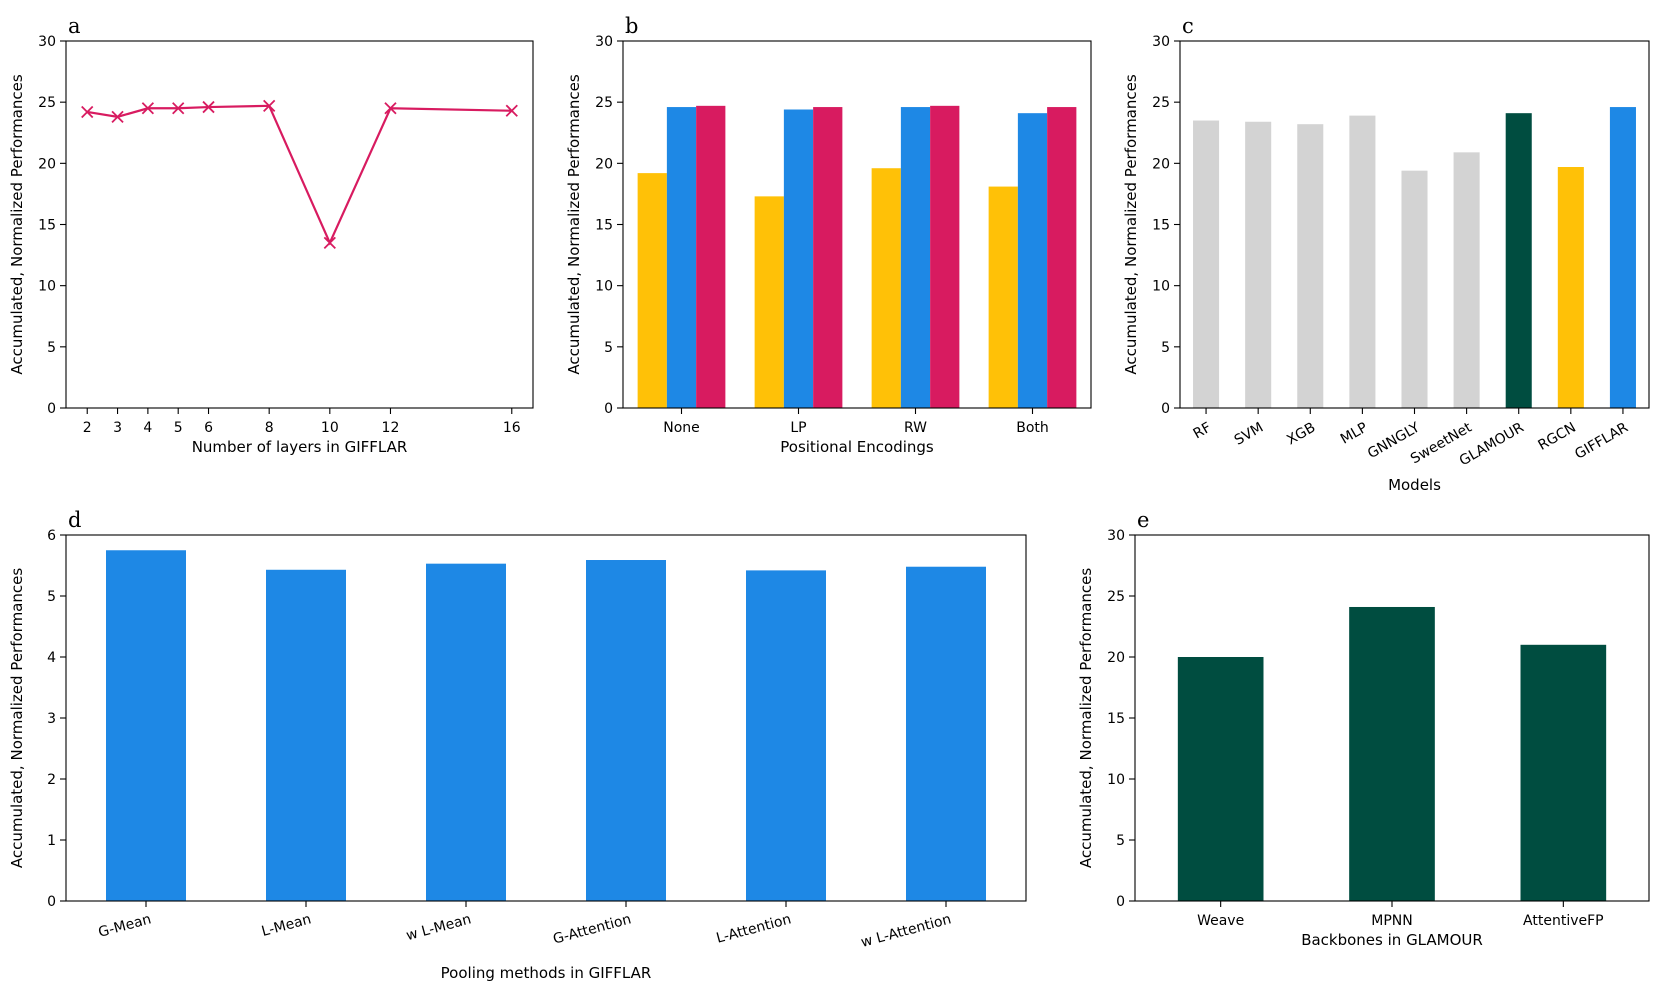  Describe the element at coordinates (1354, 434) in the screenshot. I see `x-tick-label: MLP` at that location.